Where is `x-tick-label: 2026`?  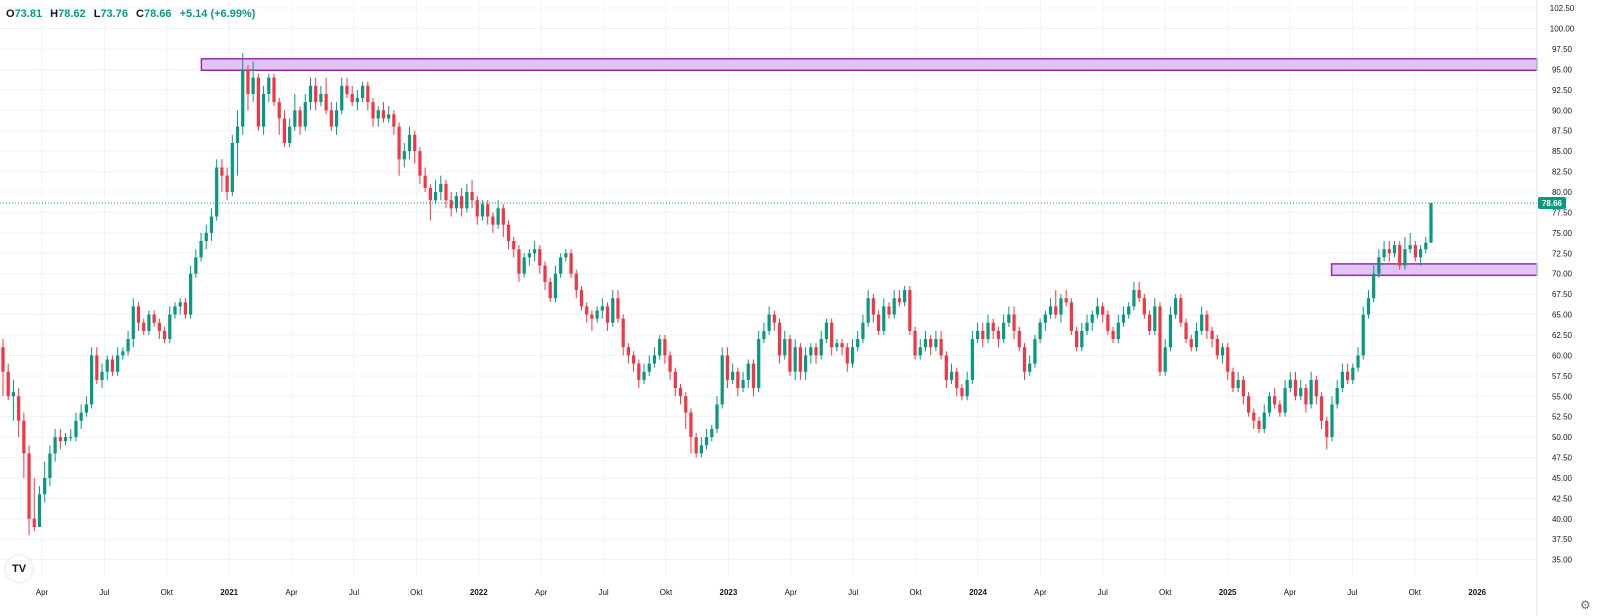 x-tick-label: 2026 is located at coordinates (1477, 592).